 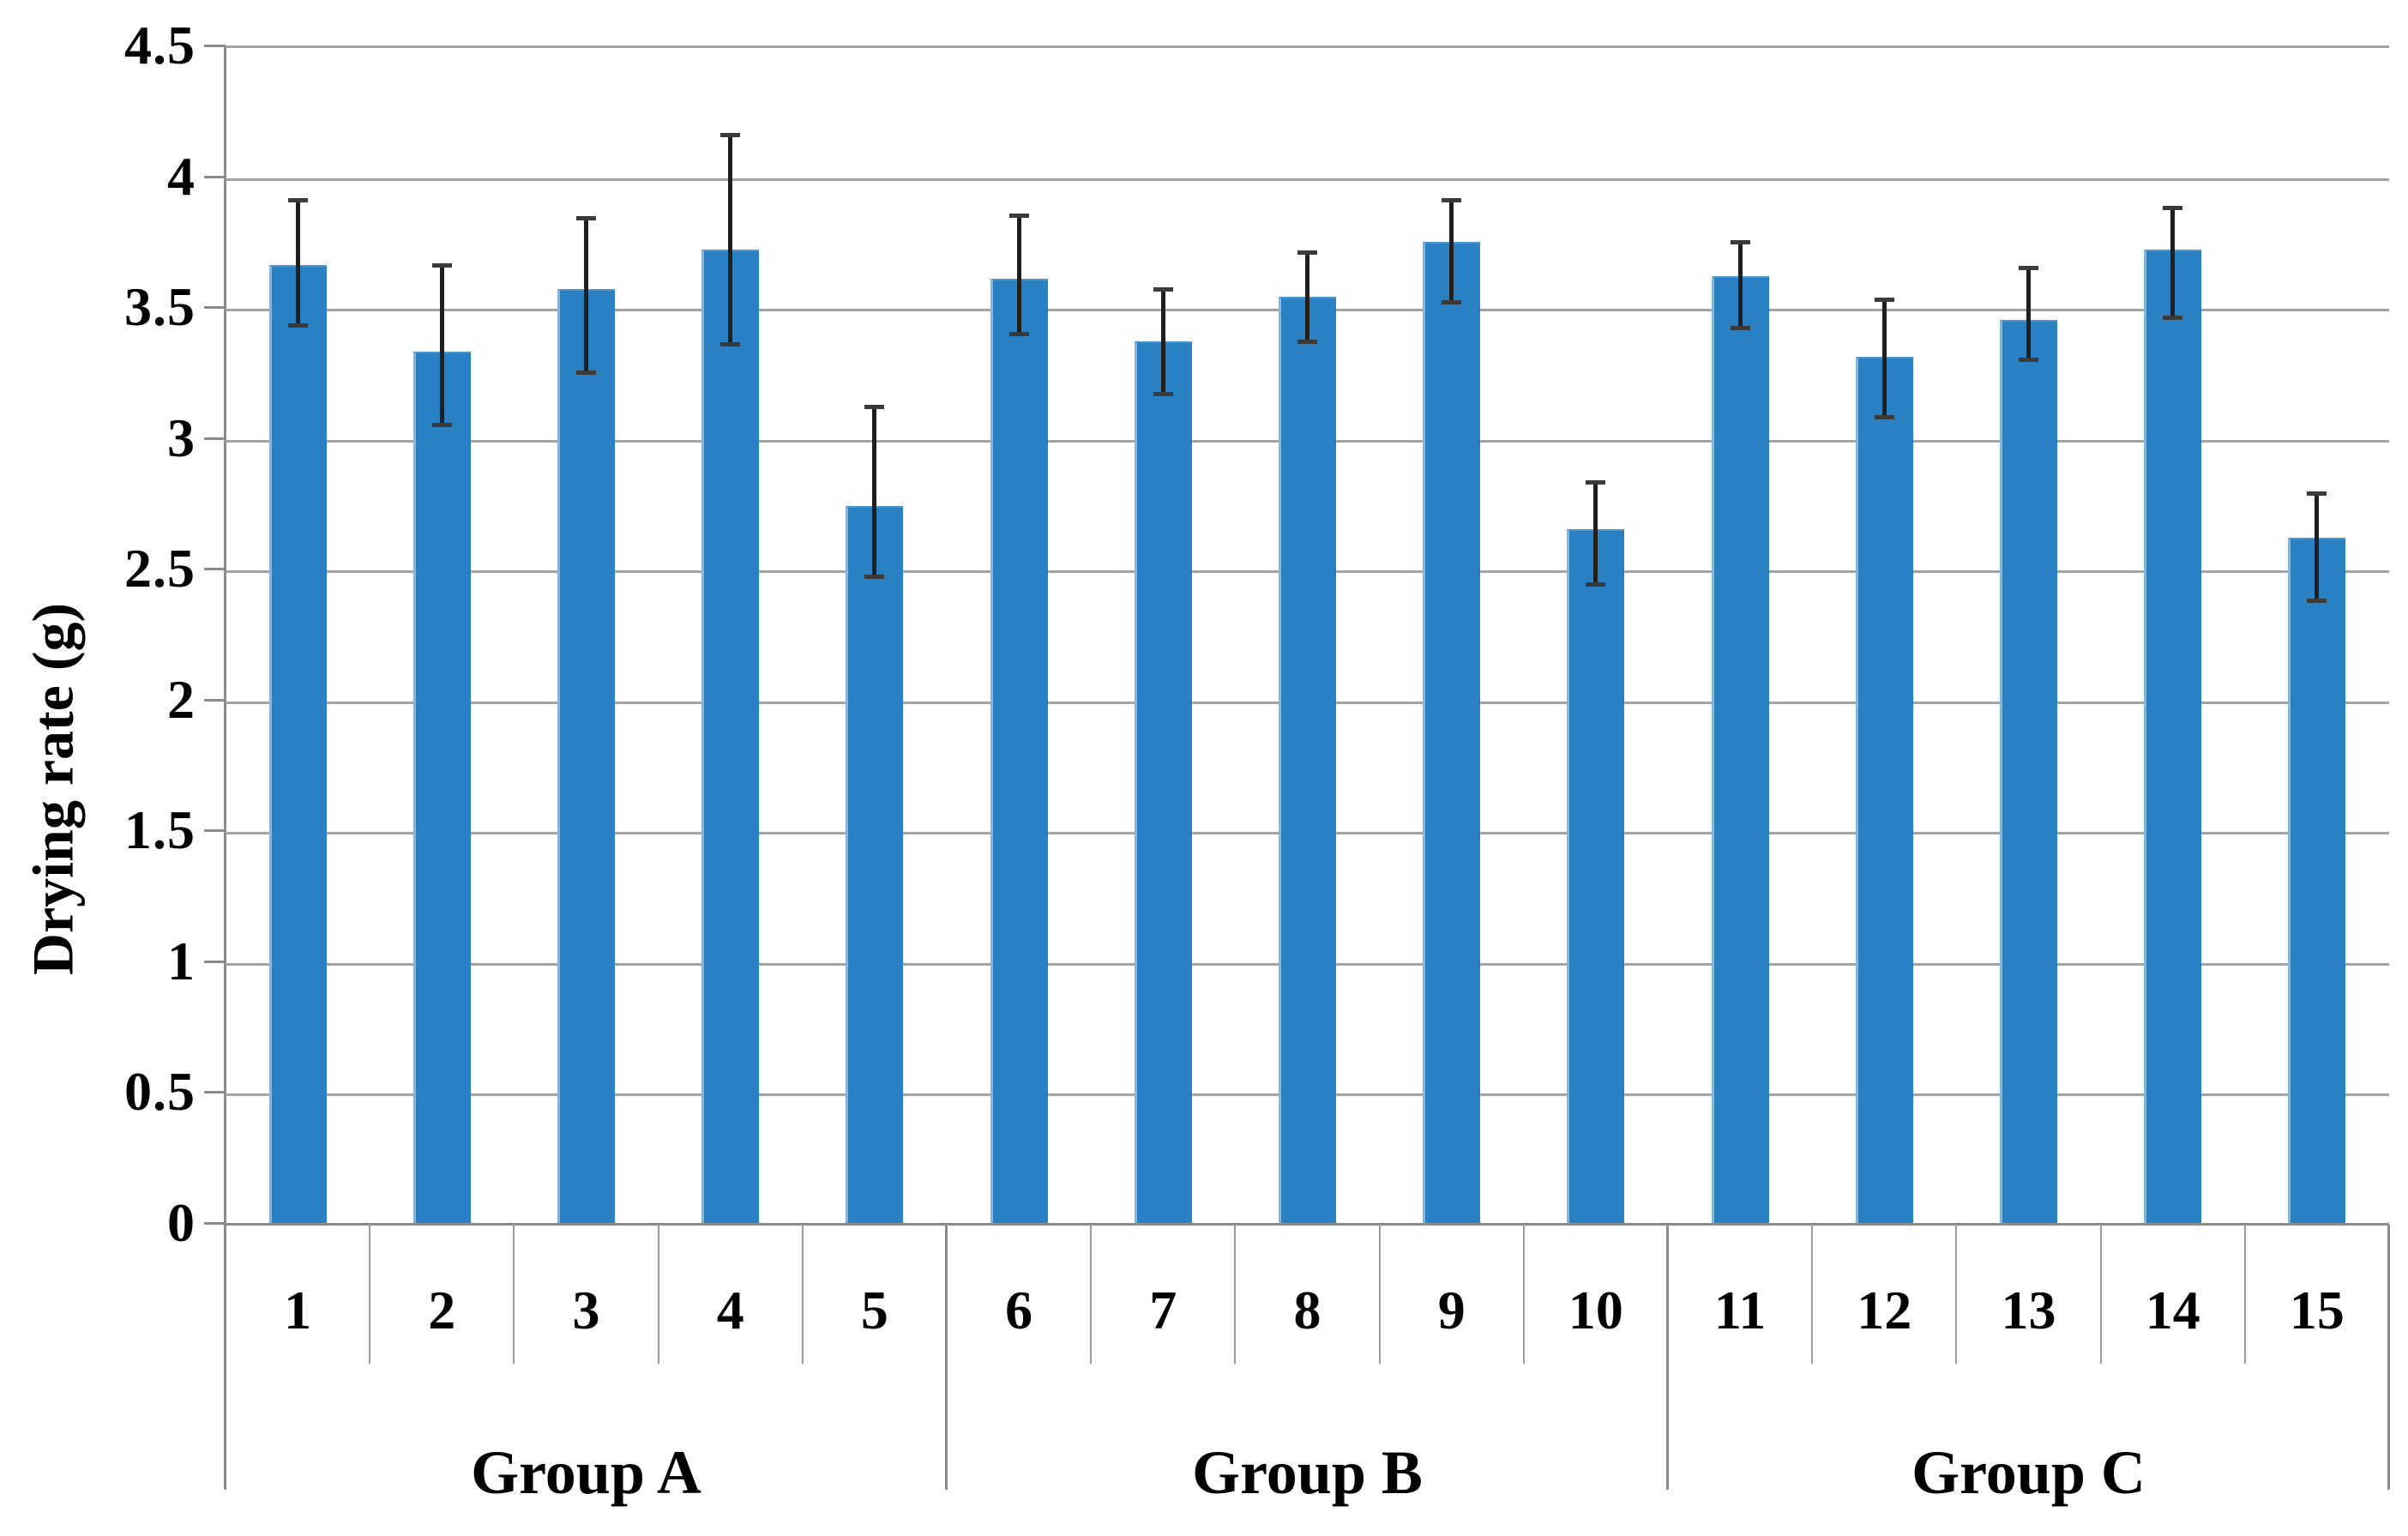 I want to click on group-label: Group C, so click(x=2028, y=1472).